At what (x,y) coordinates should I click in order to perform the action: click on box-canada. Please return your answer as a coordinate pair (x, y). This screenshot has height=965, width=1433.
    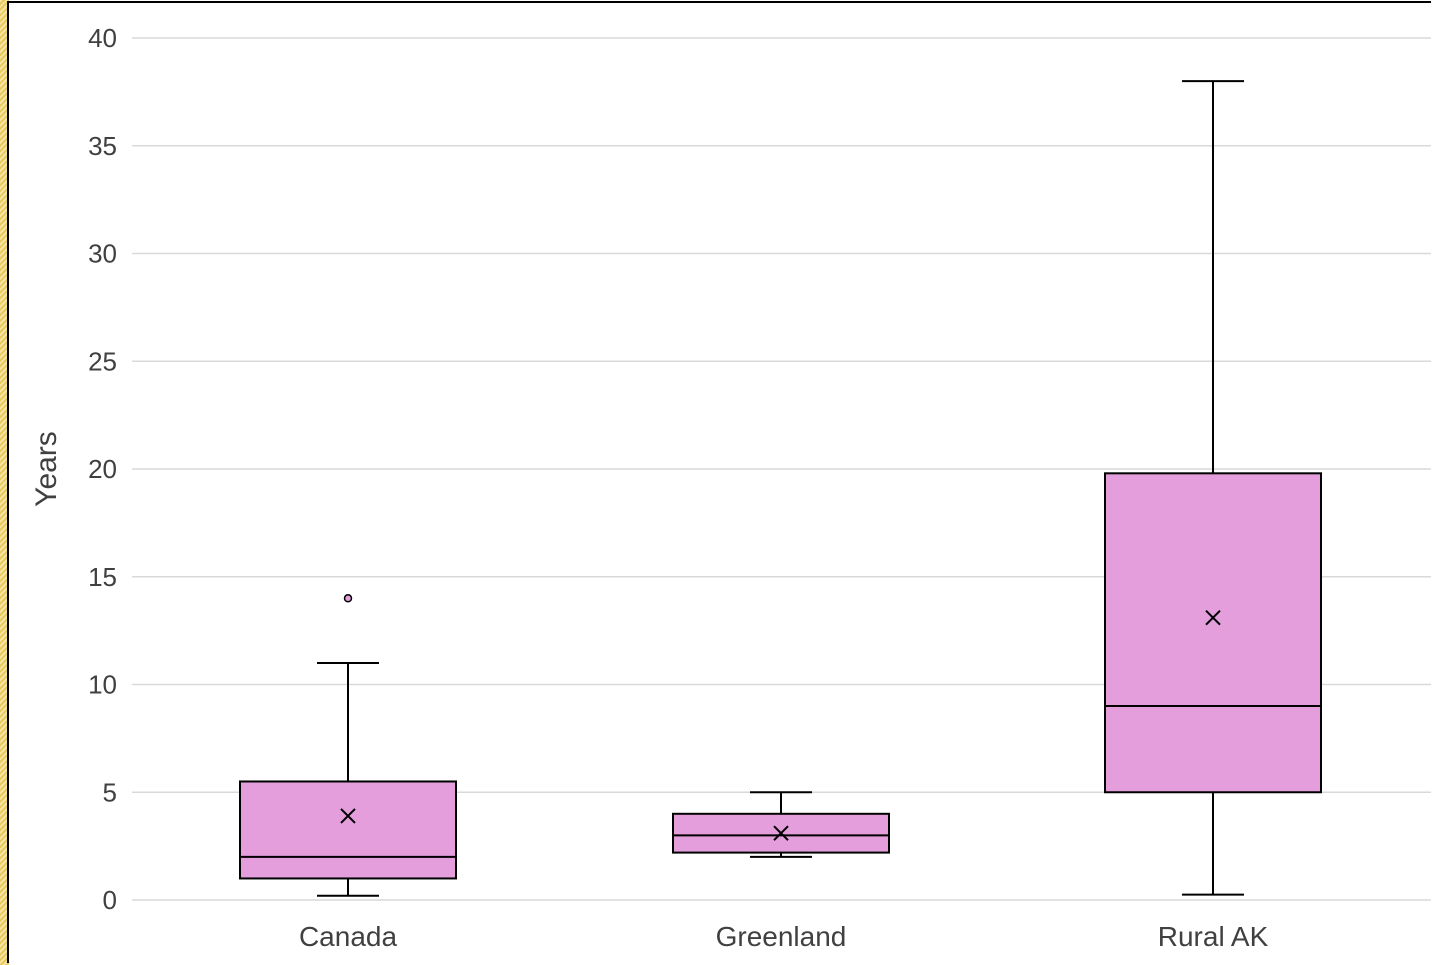
    Looking at the image, I should click on (348, 745).